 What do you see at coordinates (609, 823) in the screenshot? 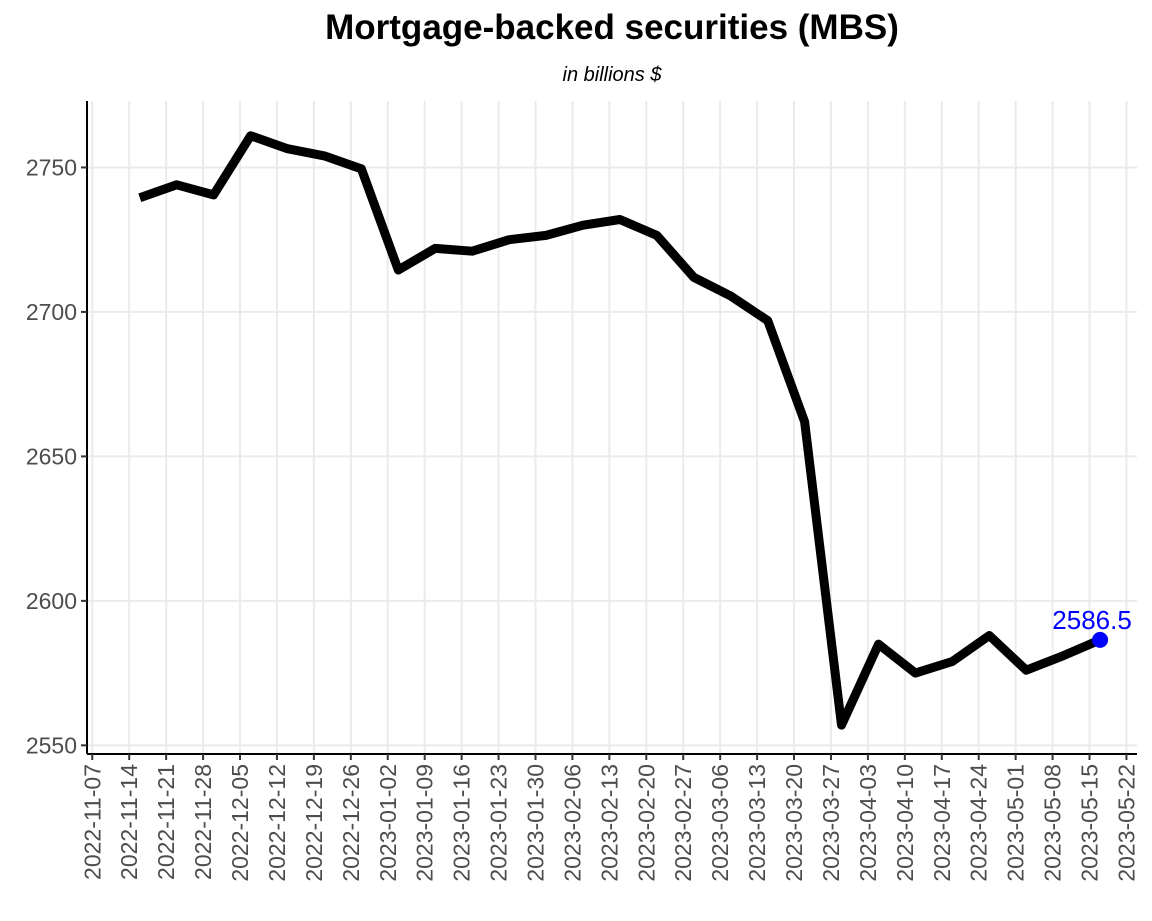
I see `x-tick-label: 2023-02-13` at bounding box center [609, 823].